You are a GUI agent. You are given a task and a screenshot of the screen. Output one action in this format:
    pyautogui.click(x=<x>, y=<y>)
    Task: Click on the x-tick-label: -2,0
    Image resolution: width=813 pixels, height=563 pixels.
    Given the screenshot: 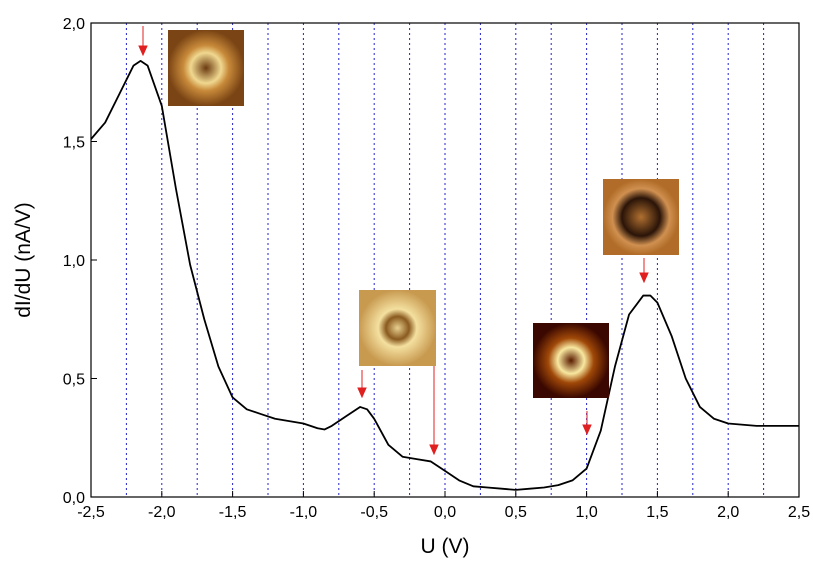 What is the action you would take?
    pyautogui.click(x=162, y=512)
    